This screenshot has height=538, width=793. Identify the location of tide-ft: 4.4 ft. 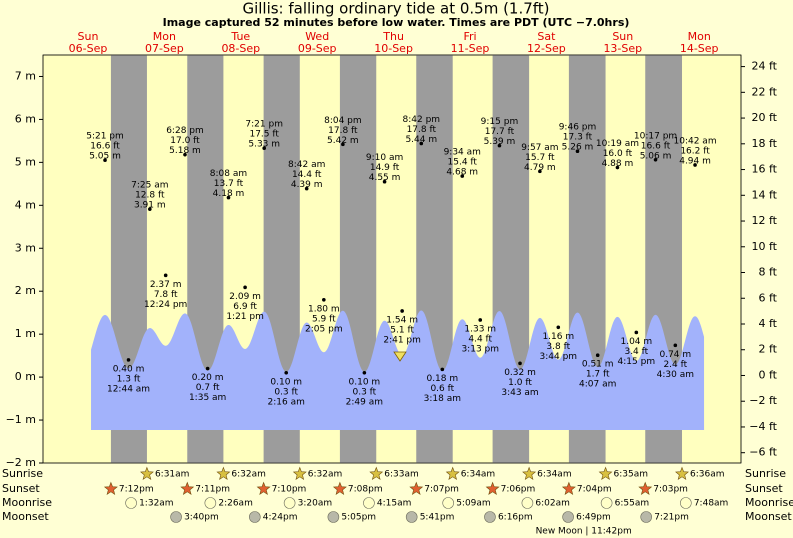
(480, 339).